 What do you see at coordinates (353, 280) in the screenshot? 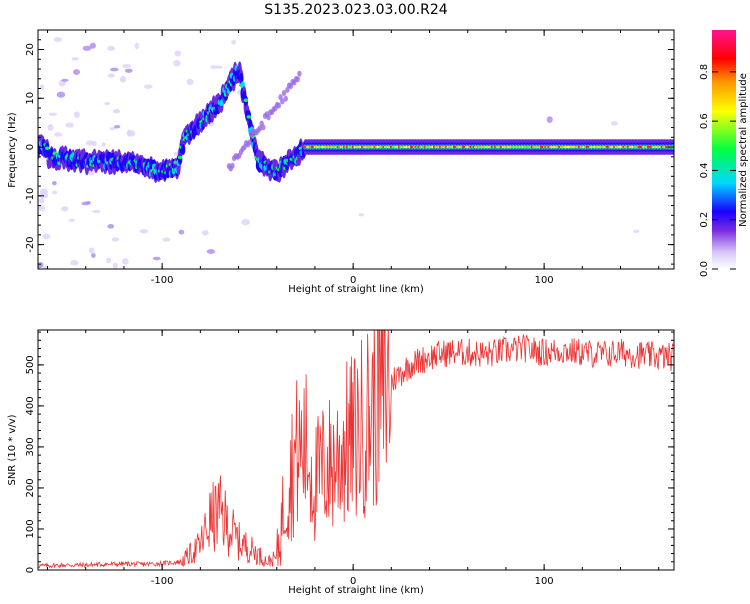
I see `spectrogram-x-tick-label: 0` at bounding box center [353, 280].